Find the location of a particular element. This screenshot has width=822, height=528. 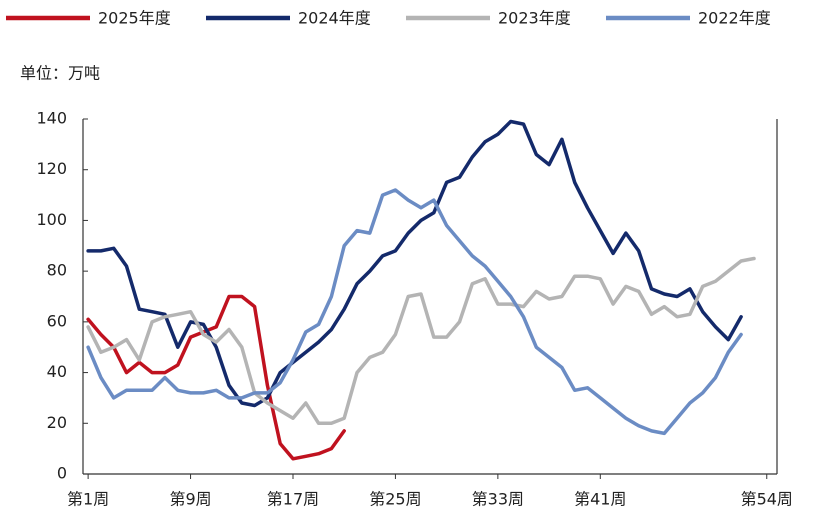

x-tick-label: 第41周 is located at coordinates (600, 499).